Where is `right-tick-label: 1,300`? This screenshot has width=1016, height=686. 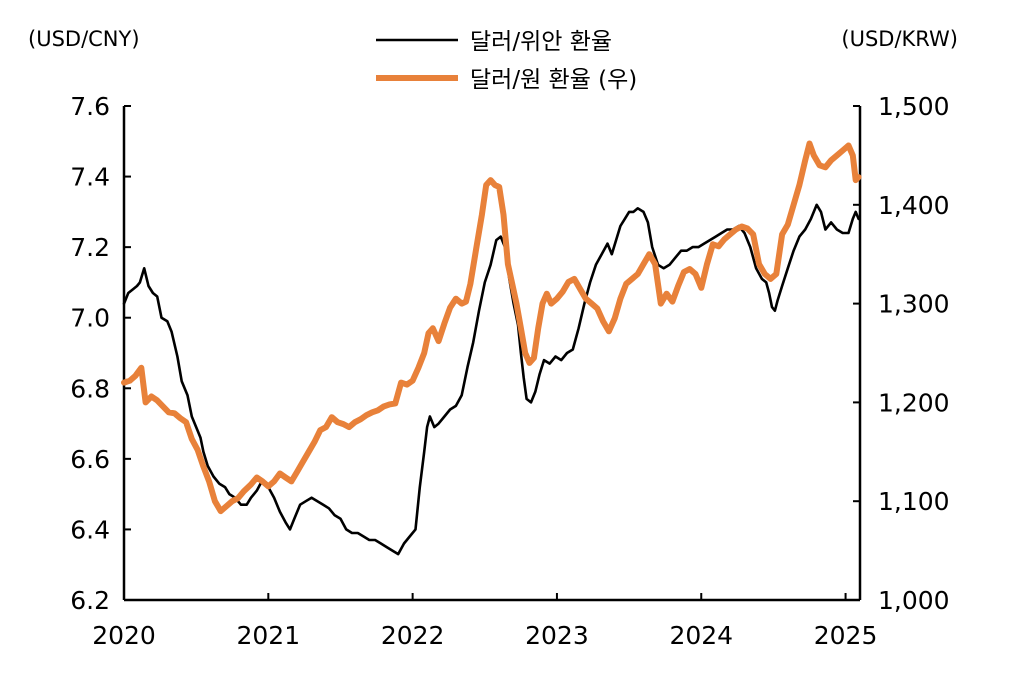
right-tick-label: 1,300 is located at coordinates (914, 304).